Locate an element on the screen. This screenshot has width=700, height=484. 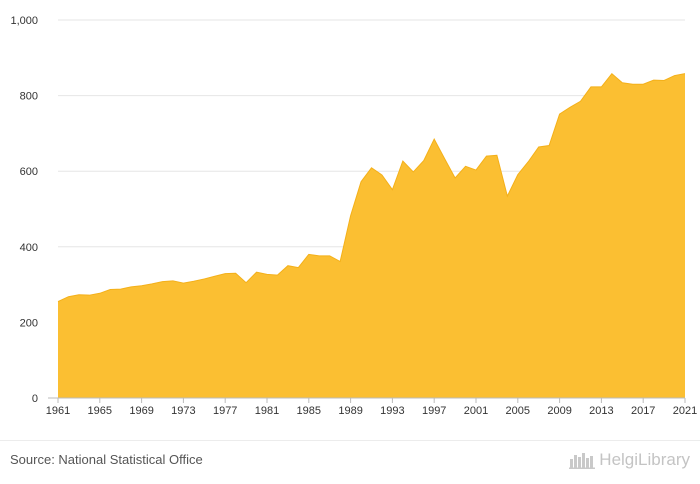
x-tick-label: 1961 is located at coordinates (58, 411).